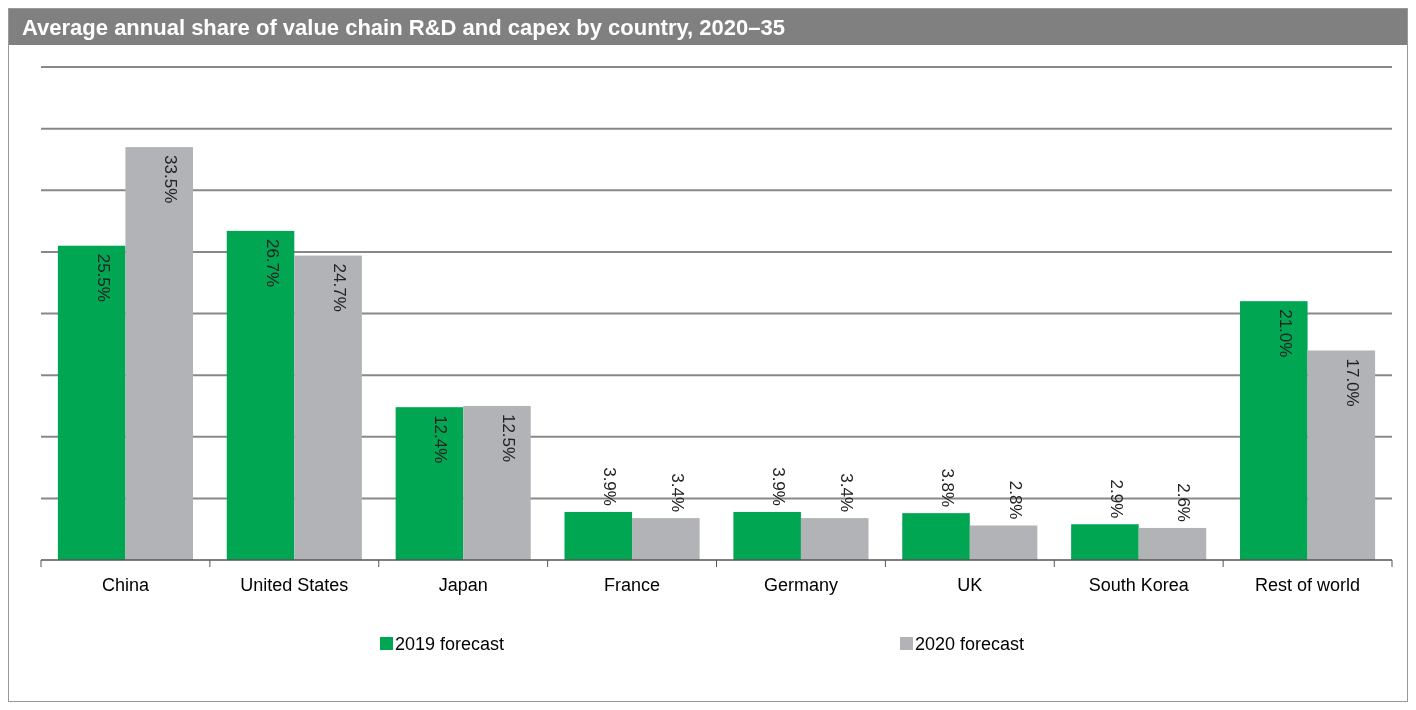  What do you see at coordinates (450, 644) in the screenshot?
I see `legend-label: 2019 forecast` at bounding box center [450, 644].